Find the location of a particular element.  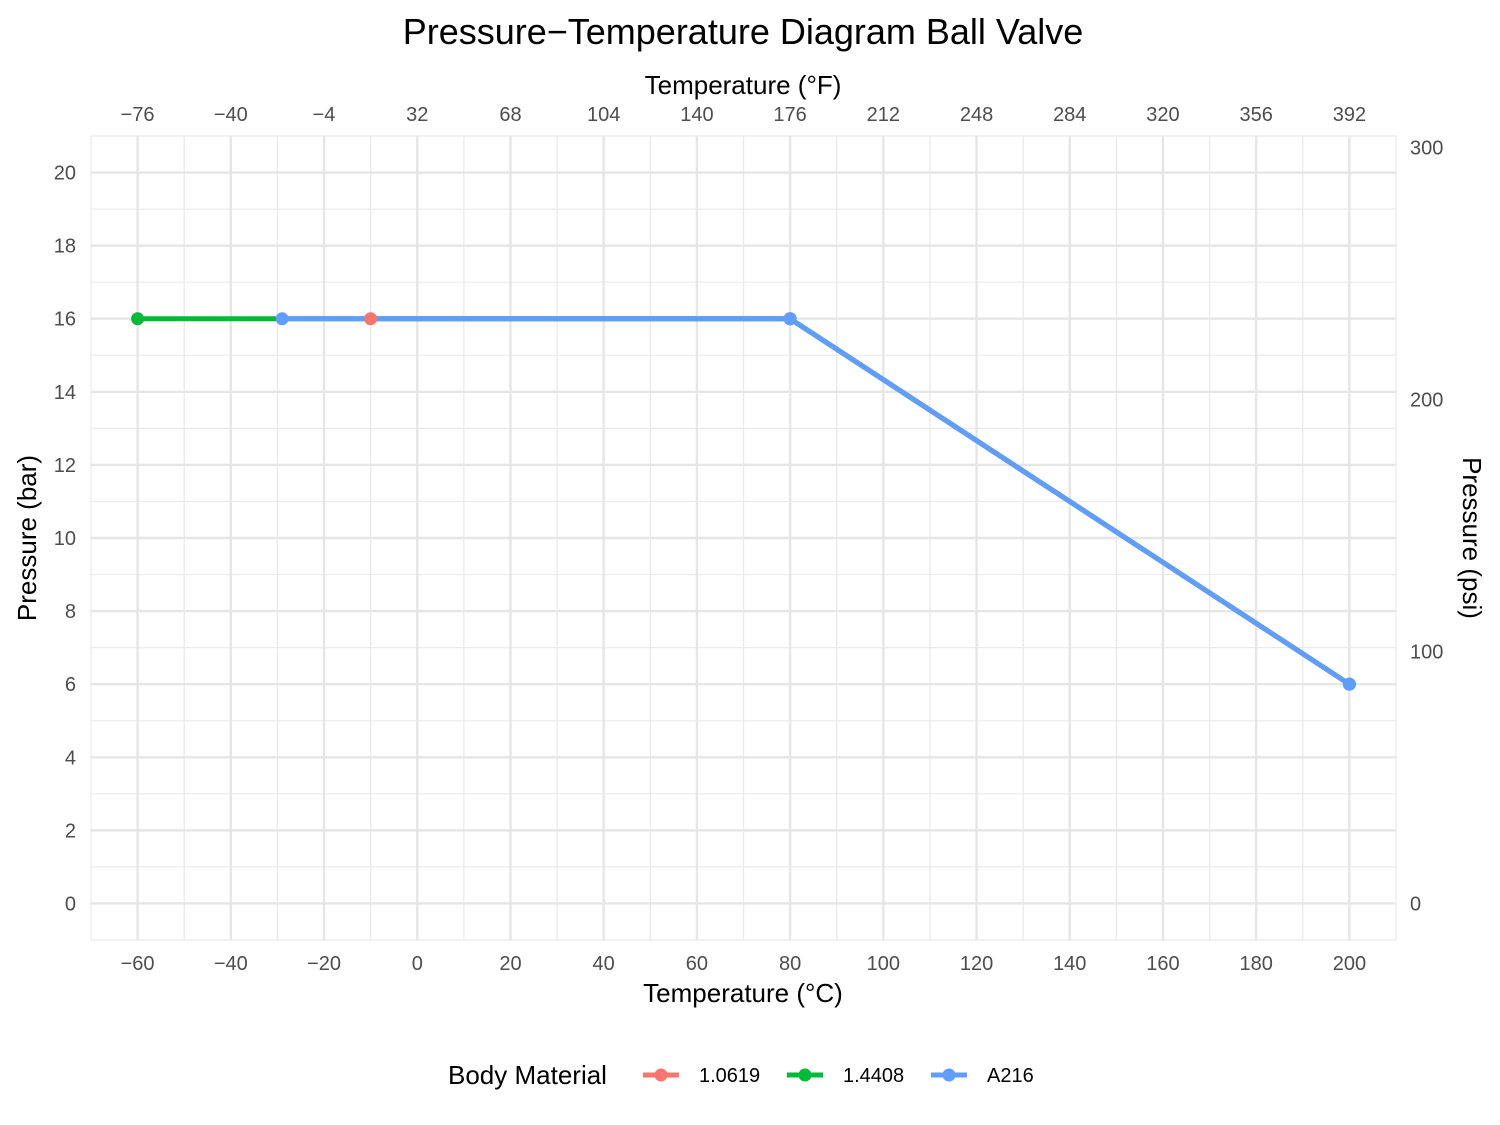

legend-label-1.4408: 1.4408 is located at coordinates (873, 1076).